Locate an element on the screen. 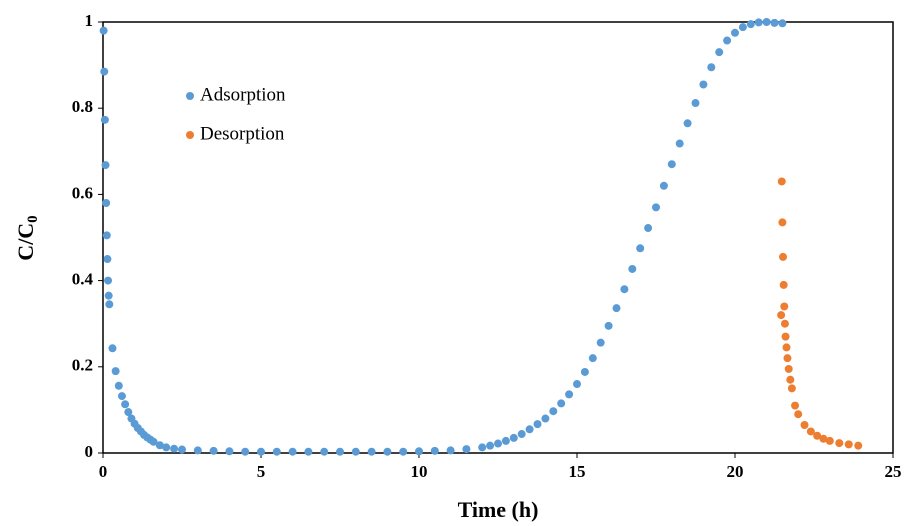 The image size is (907, 526). y-tick-label: 1 is located at coordinates (89, 20).